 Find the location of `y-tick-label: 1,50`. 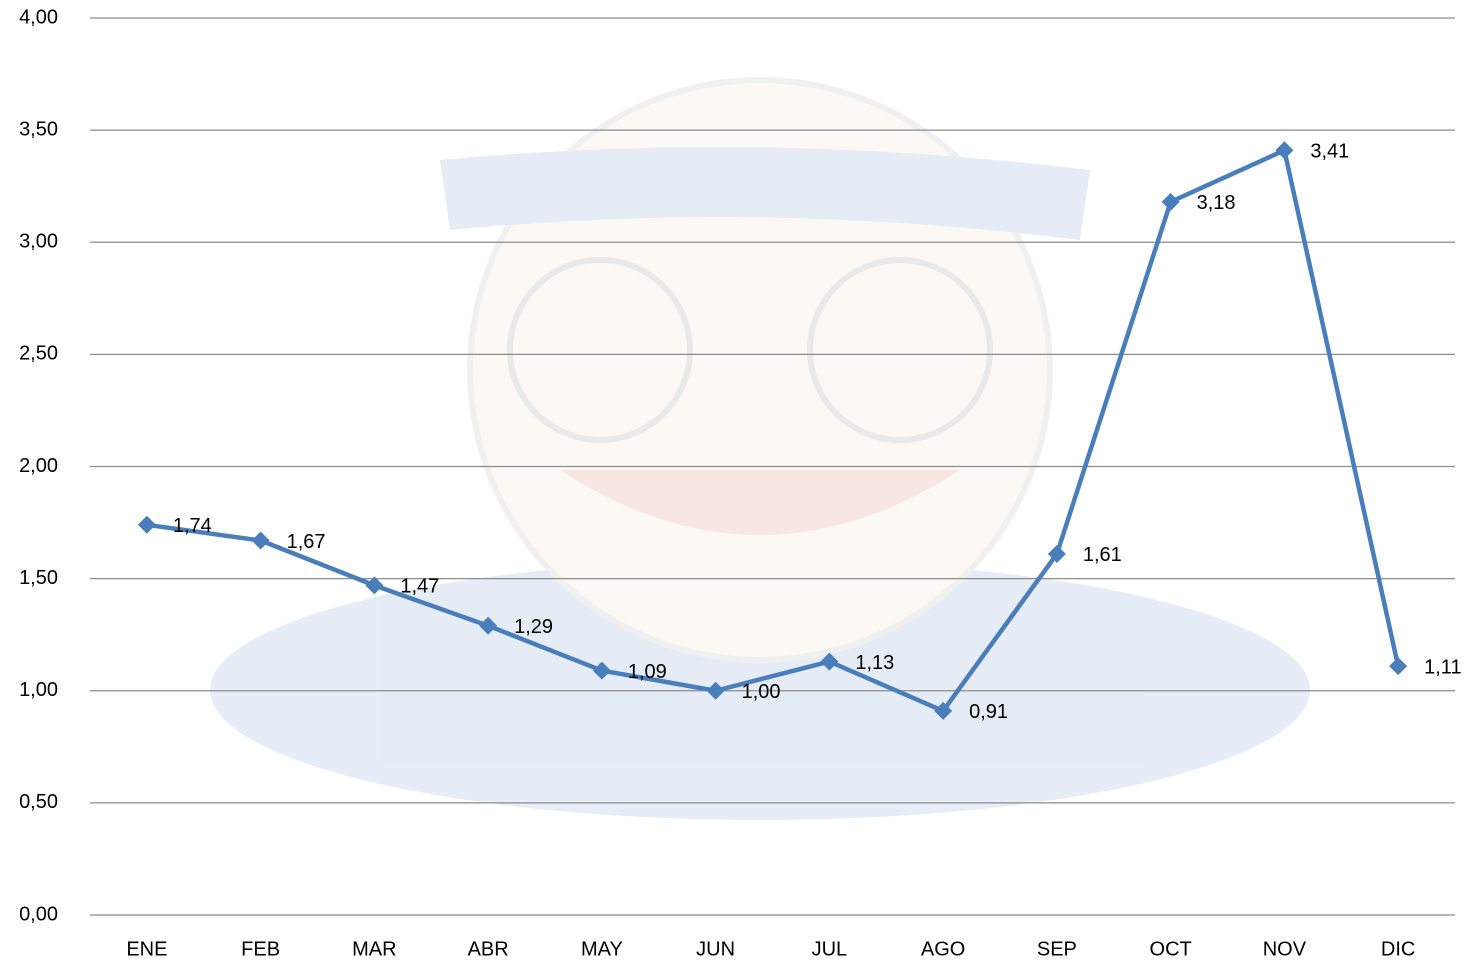

y-tick-label: 1,50 is located at coordinates (38, 578).